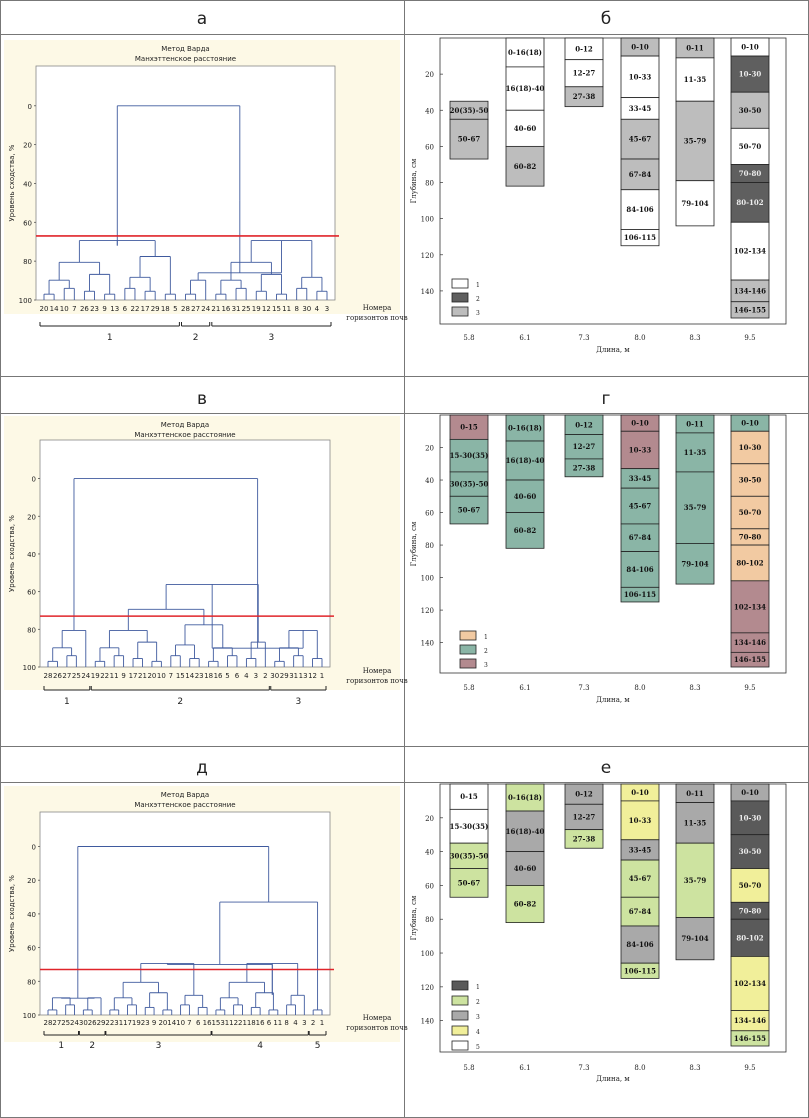  Describe the element at coordinates (525, 831) in the screenshot. I see `soil-layer-label: 16(18)-40` at that location.